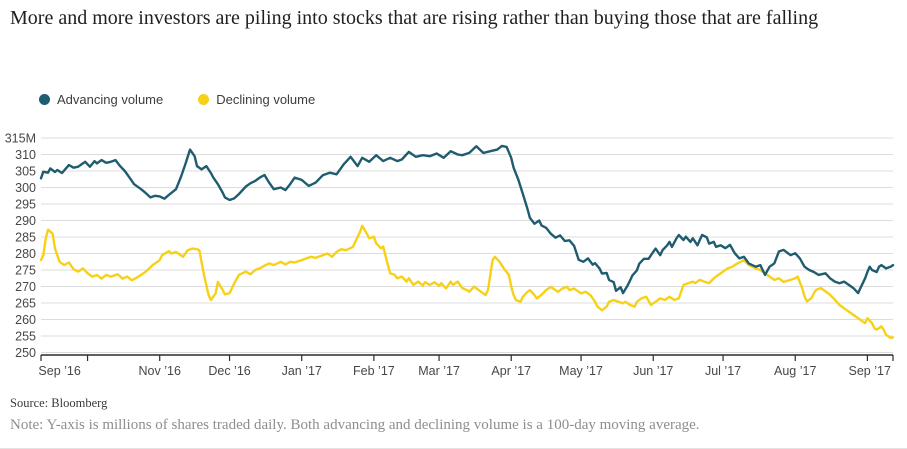 The width and height of the screenshot is (907, 449). I want to click on y-axis-tick-label: 290, so click(25, 221).